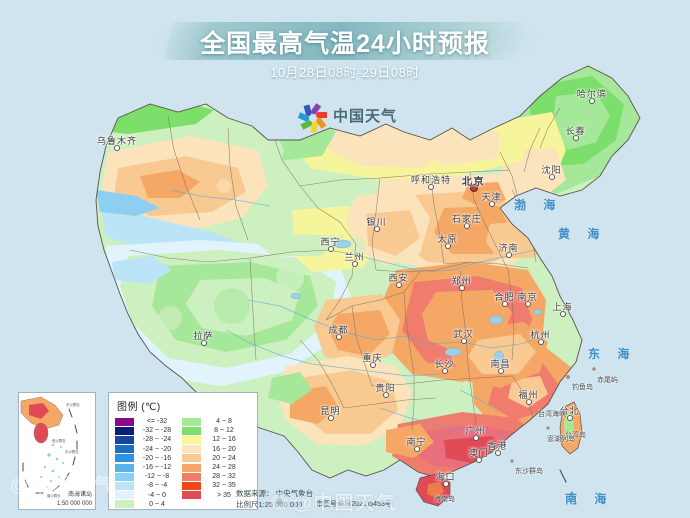  What do you see at coordinates (338, 330) in the screenshot?
I see `city-label: 成都` at bounding box center [338, 330].